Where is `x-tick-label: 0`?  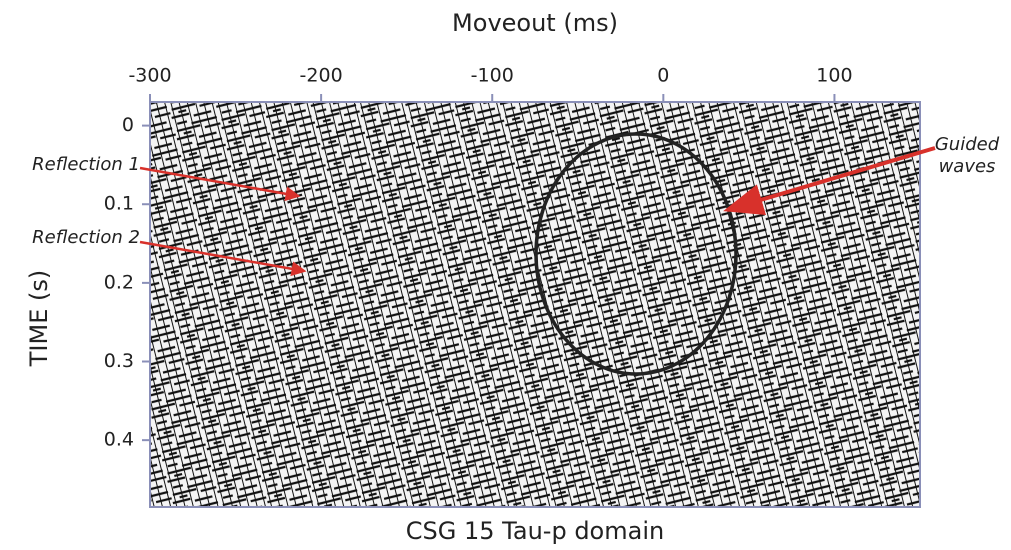
x-tick-label: 0 is located at coordinates (663, 76).